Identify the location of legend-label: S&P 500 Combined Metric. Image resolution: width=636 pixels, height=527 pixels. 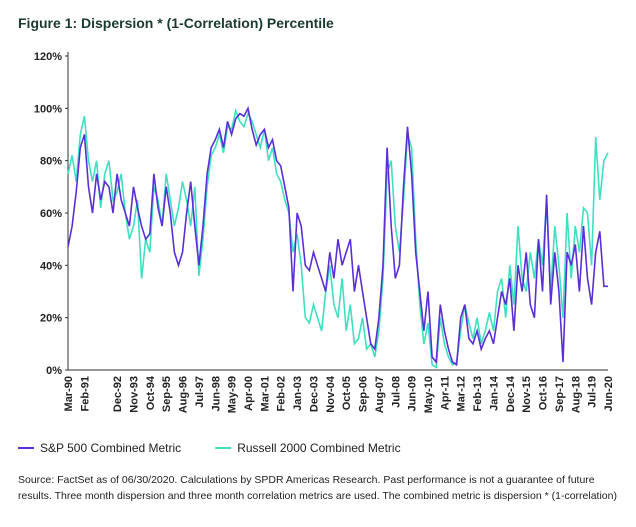
(110, 448).